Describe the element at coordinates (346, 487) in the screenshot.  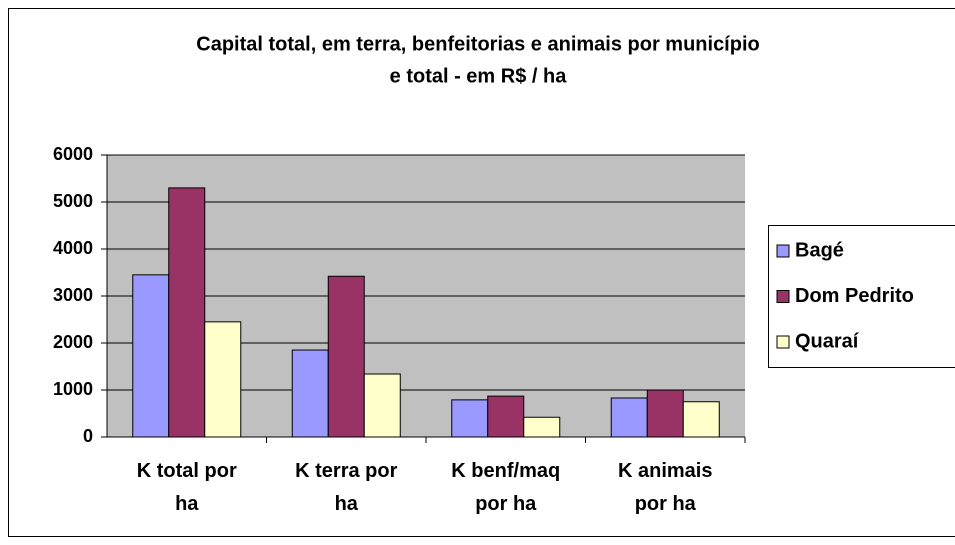
I see `x-tick-label: K terra por ha` at that location.